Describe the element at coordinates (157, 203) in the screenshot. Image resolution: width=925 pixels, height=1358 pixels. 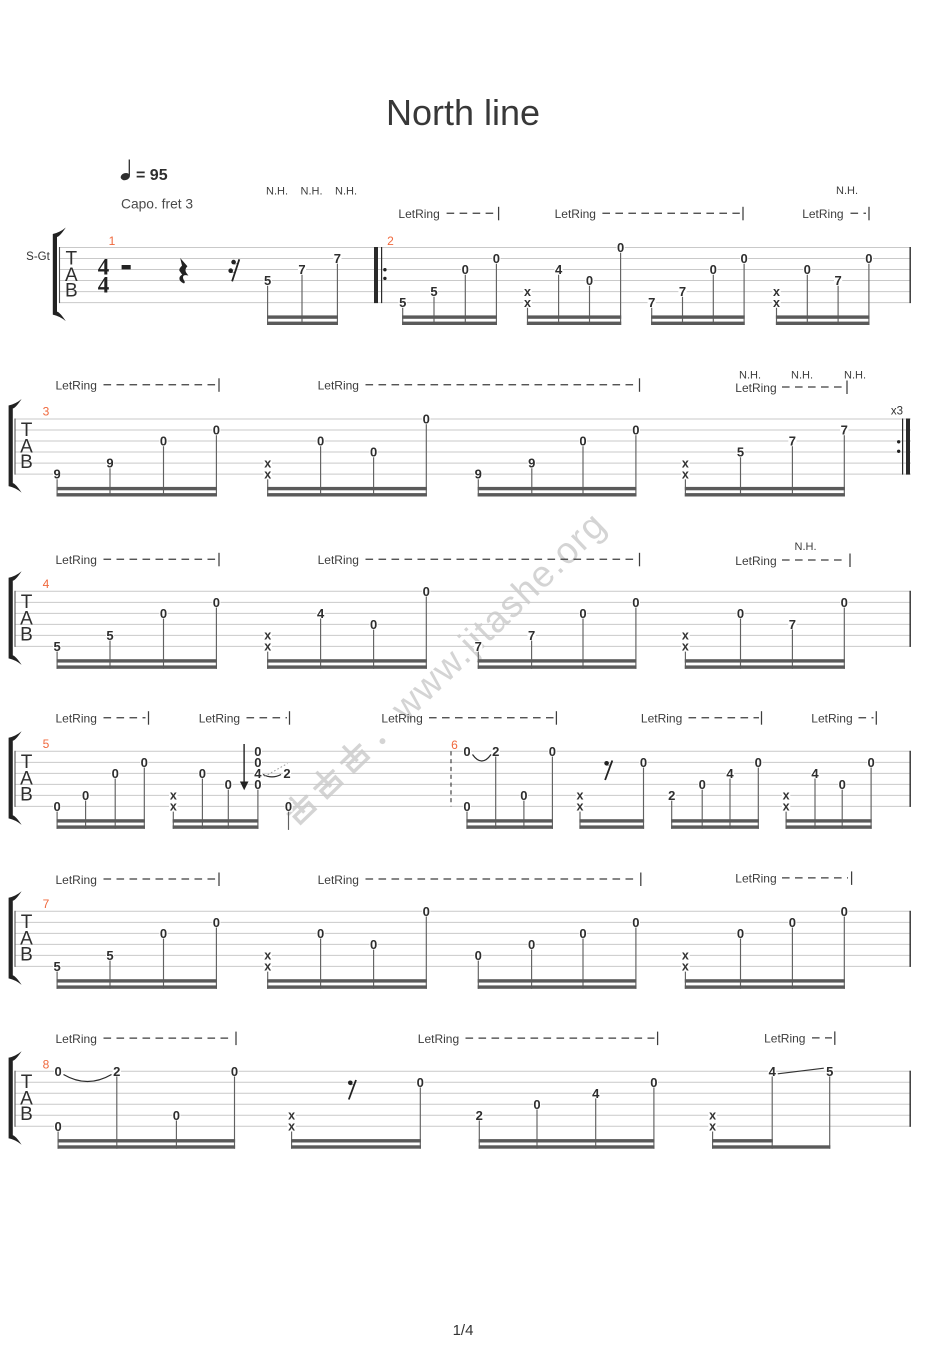
I see `svg-text: Capo. fret 3` at that location.